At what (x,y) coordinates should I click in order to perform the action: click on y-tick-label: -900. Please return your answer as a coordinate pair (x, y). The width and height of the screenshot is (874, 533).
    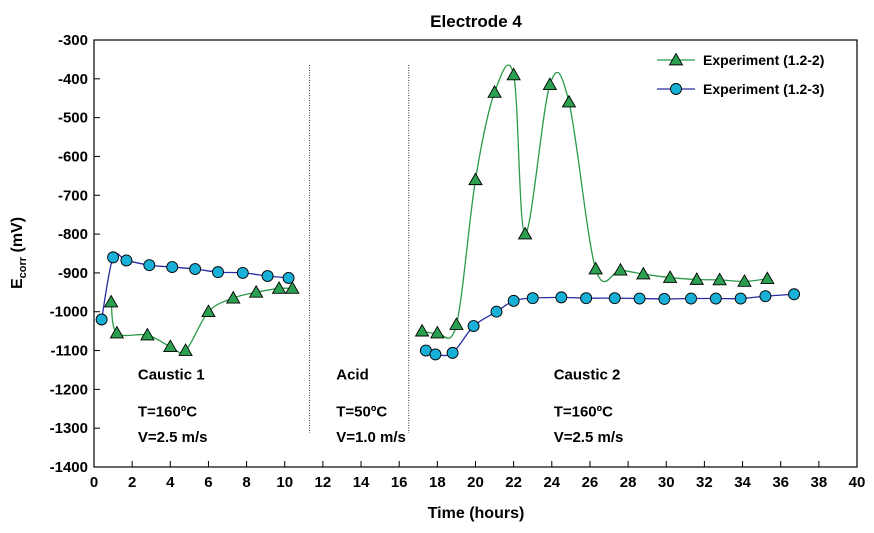
    Looking at the image, I should click on (73, 273).